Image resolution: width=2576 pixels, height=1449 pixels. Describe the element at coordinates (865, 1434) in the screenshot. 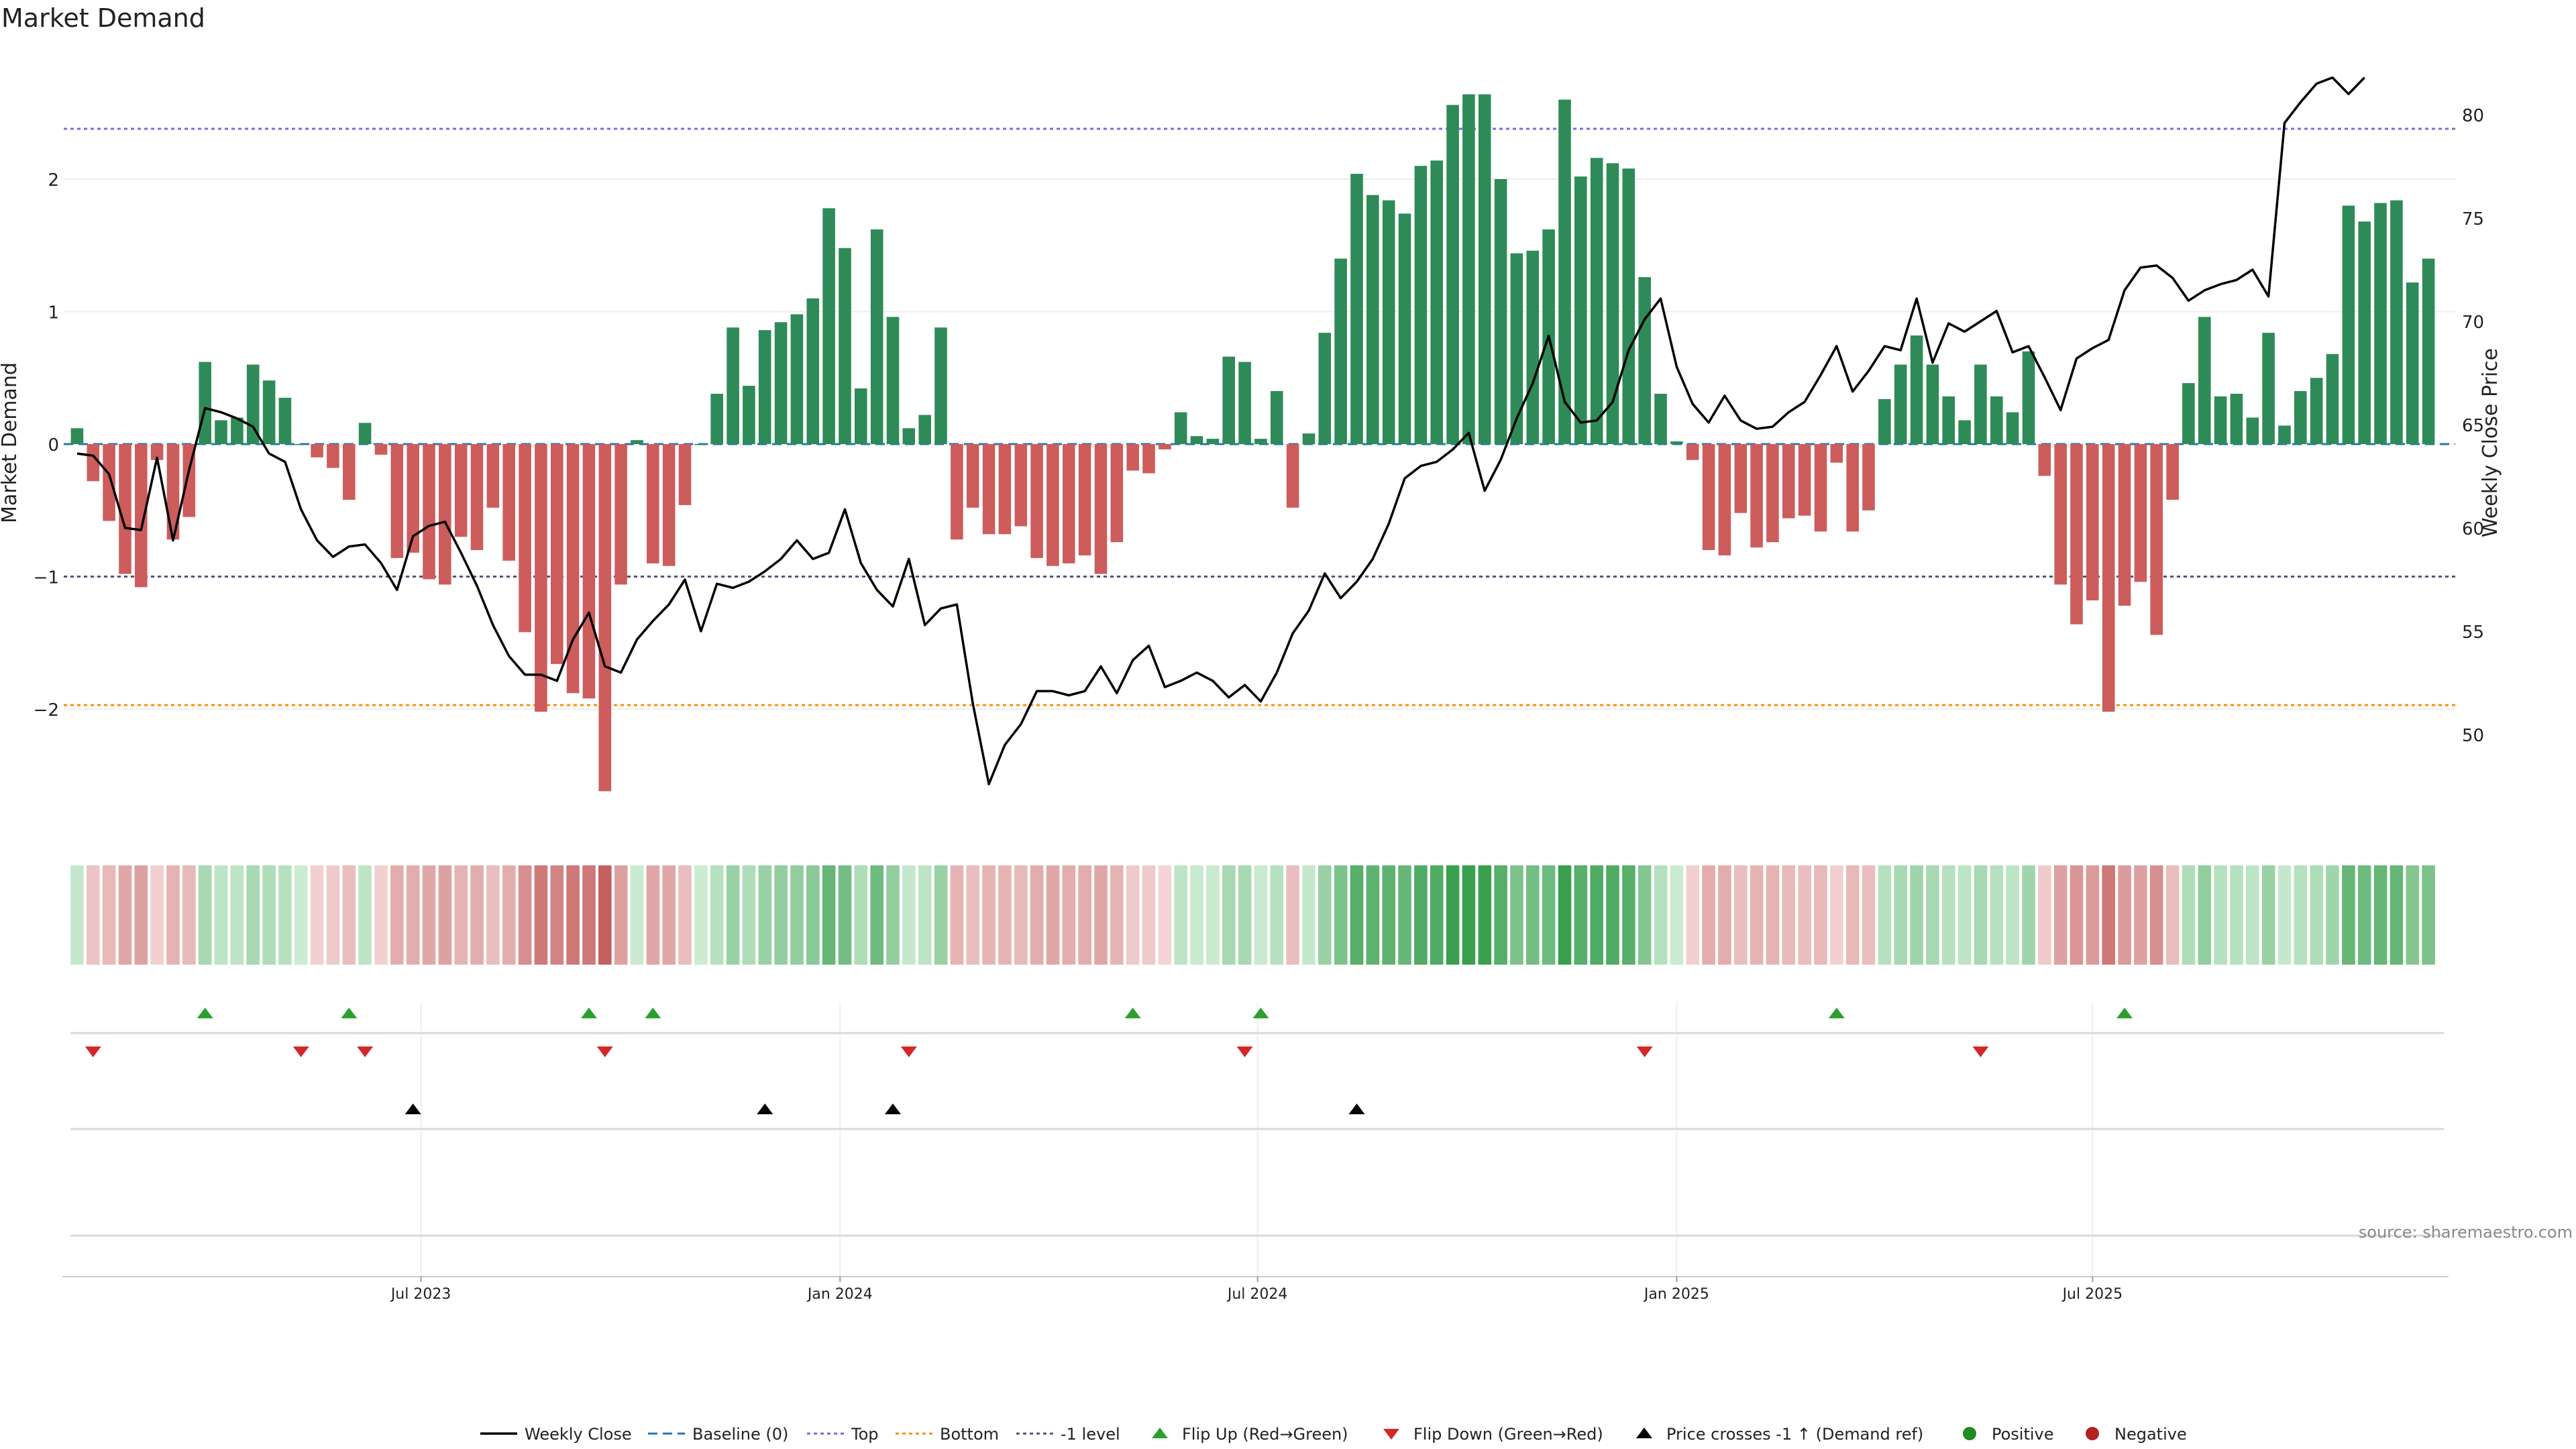

I see `legend-label: Top` at that location.